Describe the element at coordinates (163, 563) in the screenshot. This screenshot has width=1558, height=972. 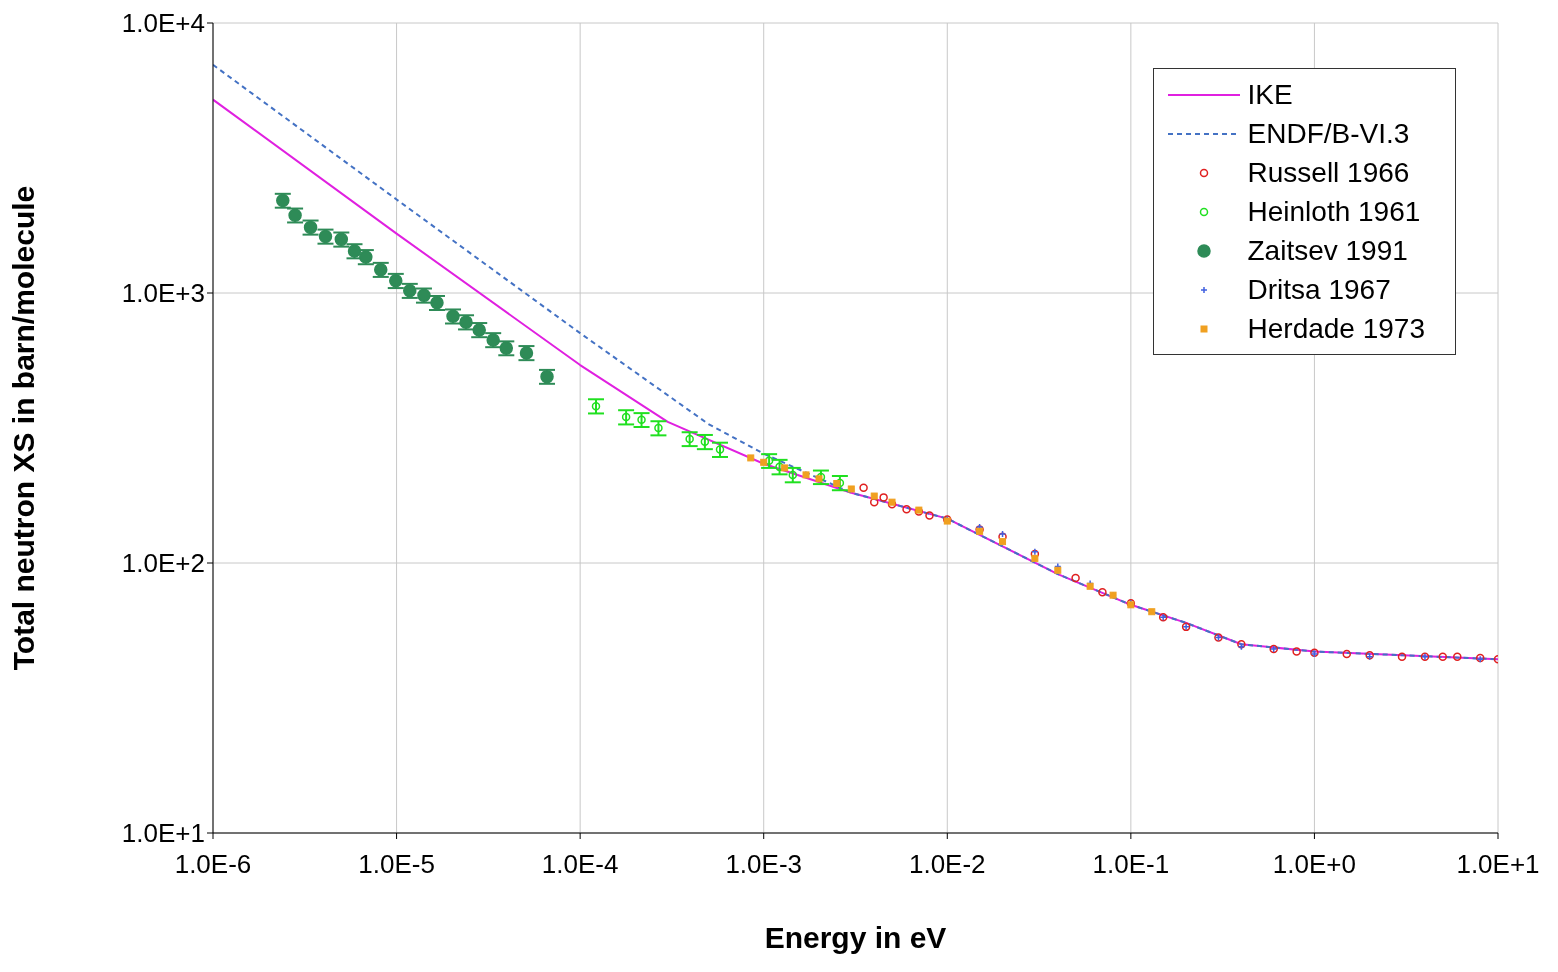
I see `y-tick-label: 1.0E+2` at that location.